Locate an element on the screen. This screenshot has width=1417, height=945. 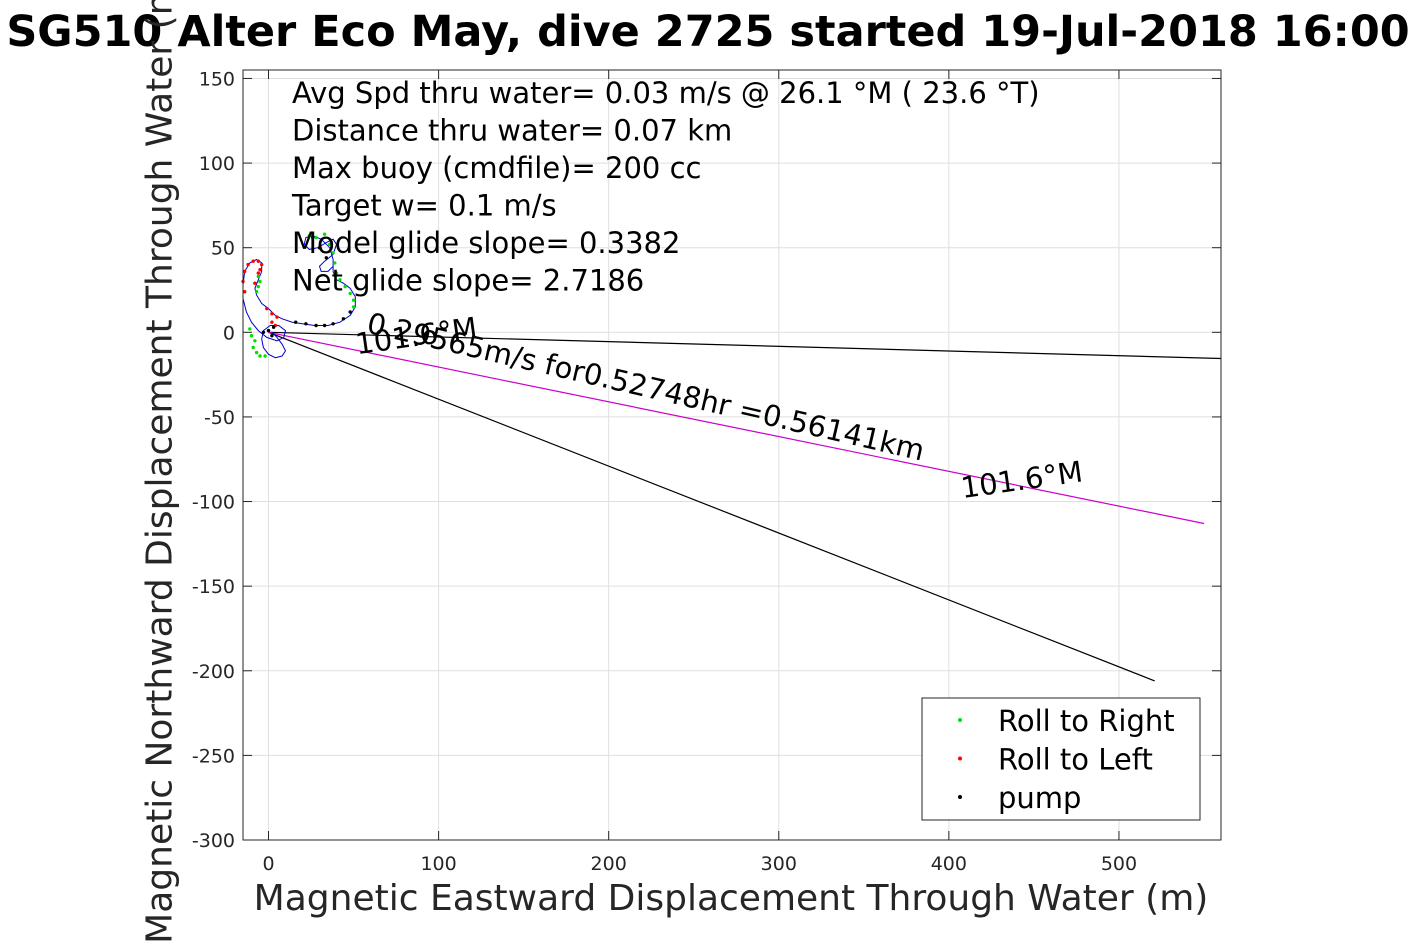
info-text-line: Target w= 0.1 m/s is located at coordinates (424, 206).